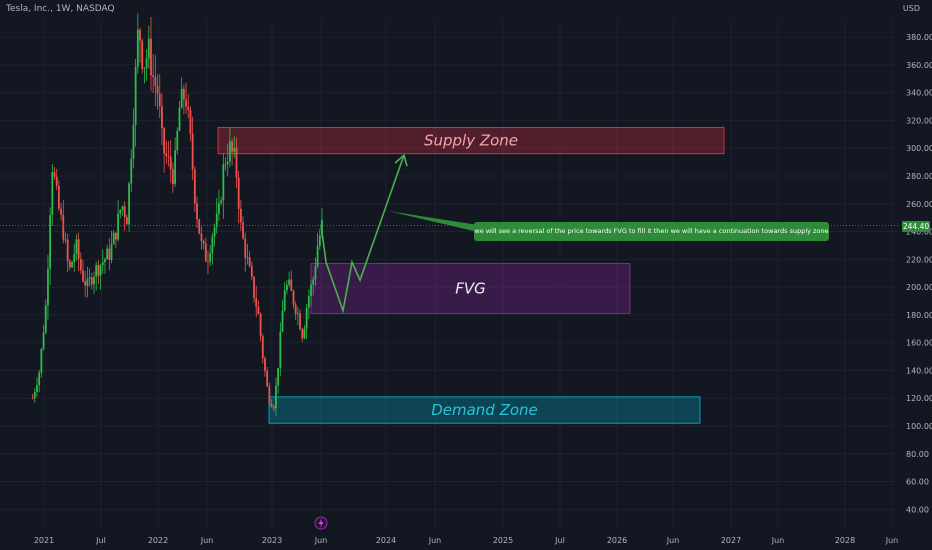 Image resolution: width=932 pixels, height=550 pixels. Describe the element at coordinates (919, 398) in the screenshot. I see `y-tick-label: 120.00` at that location.